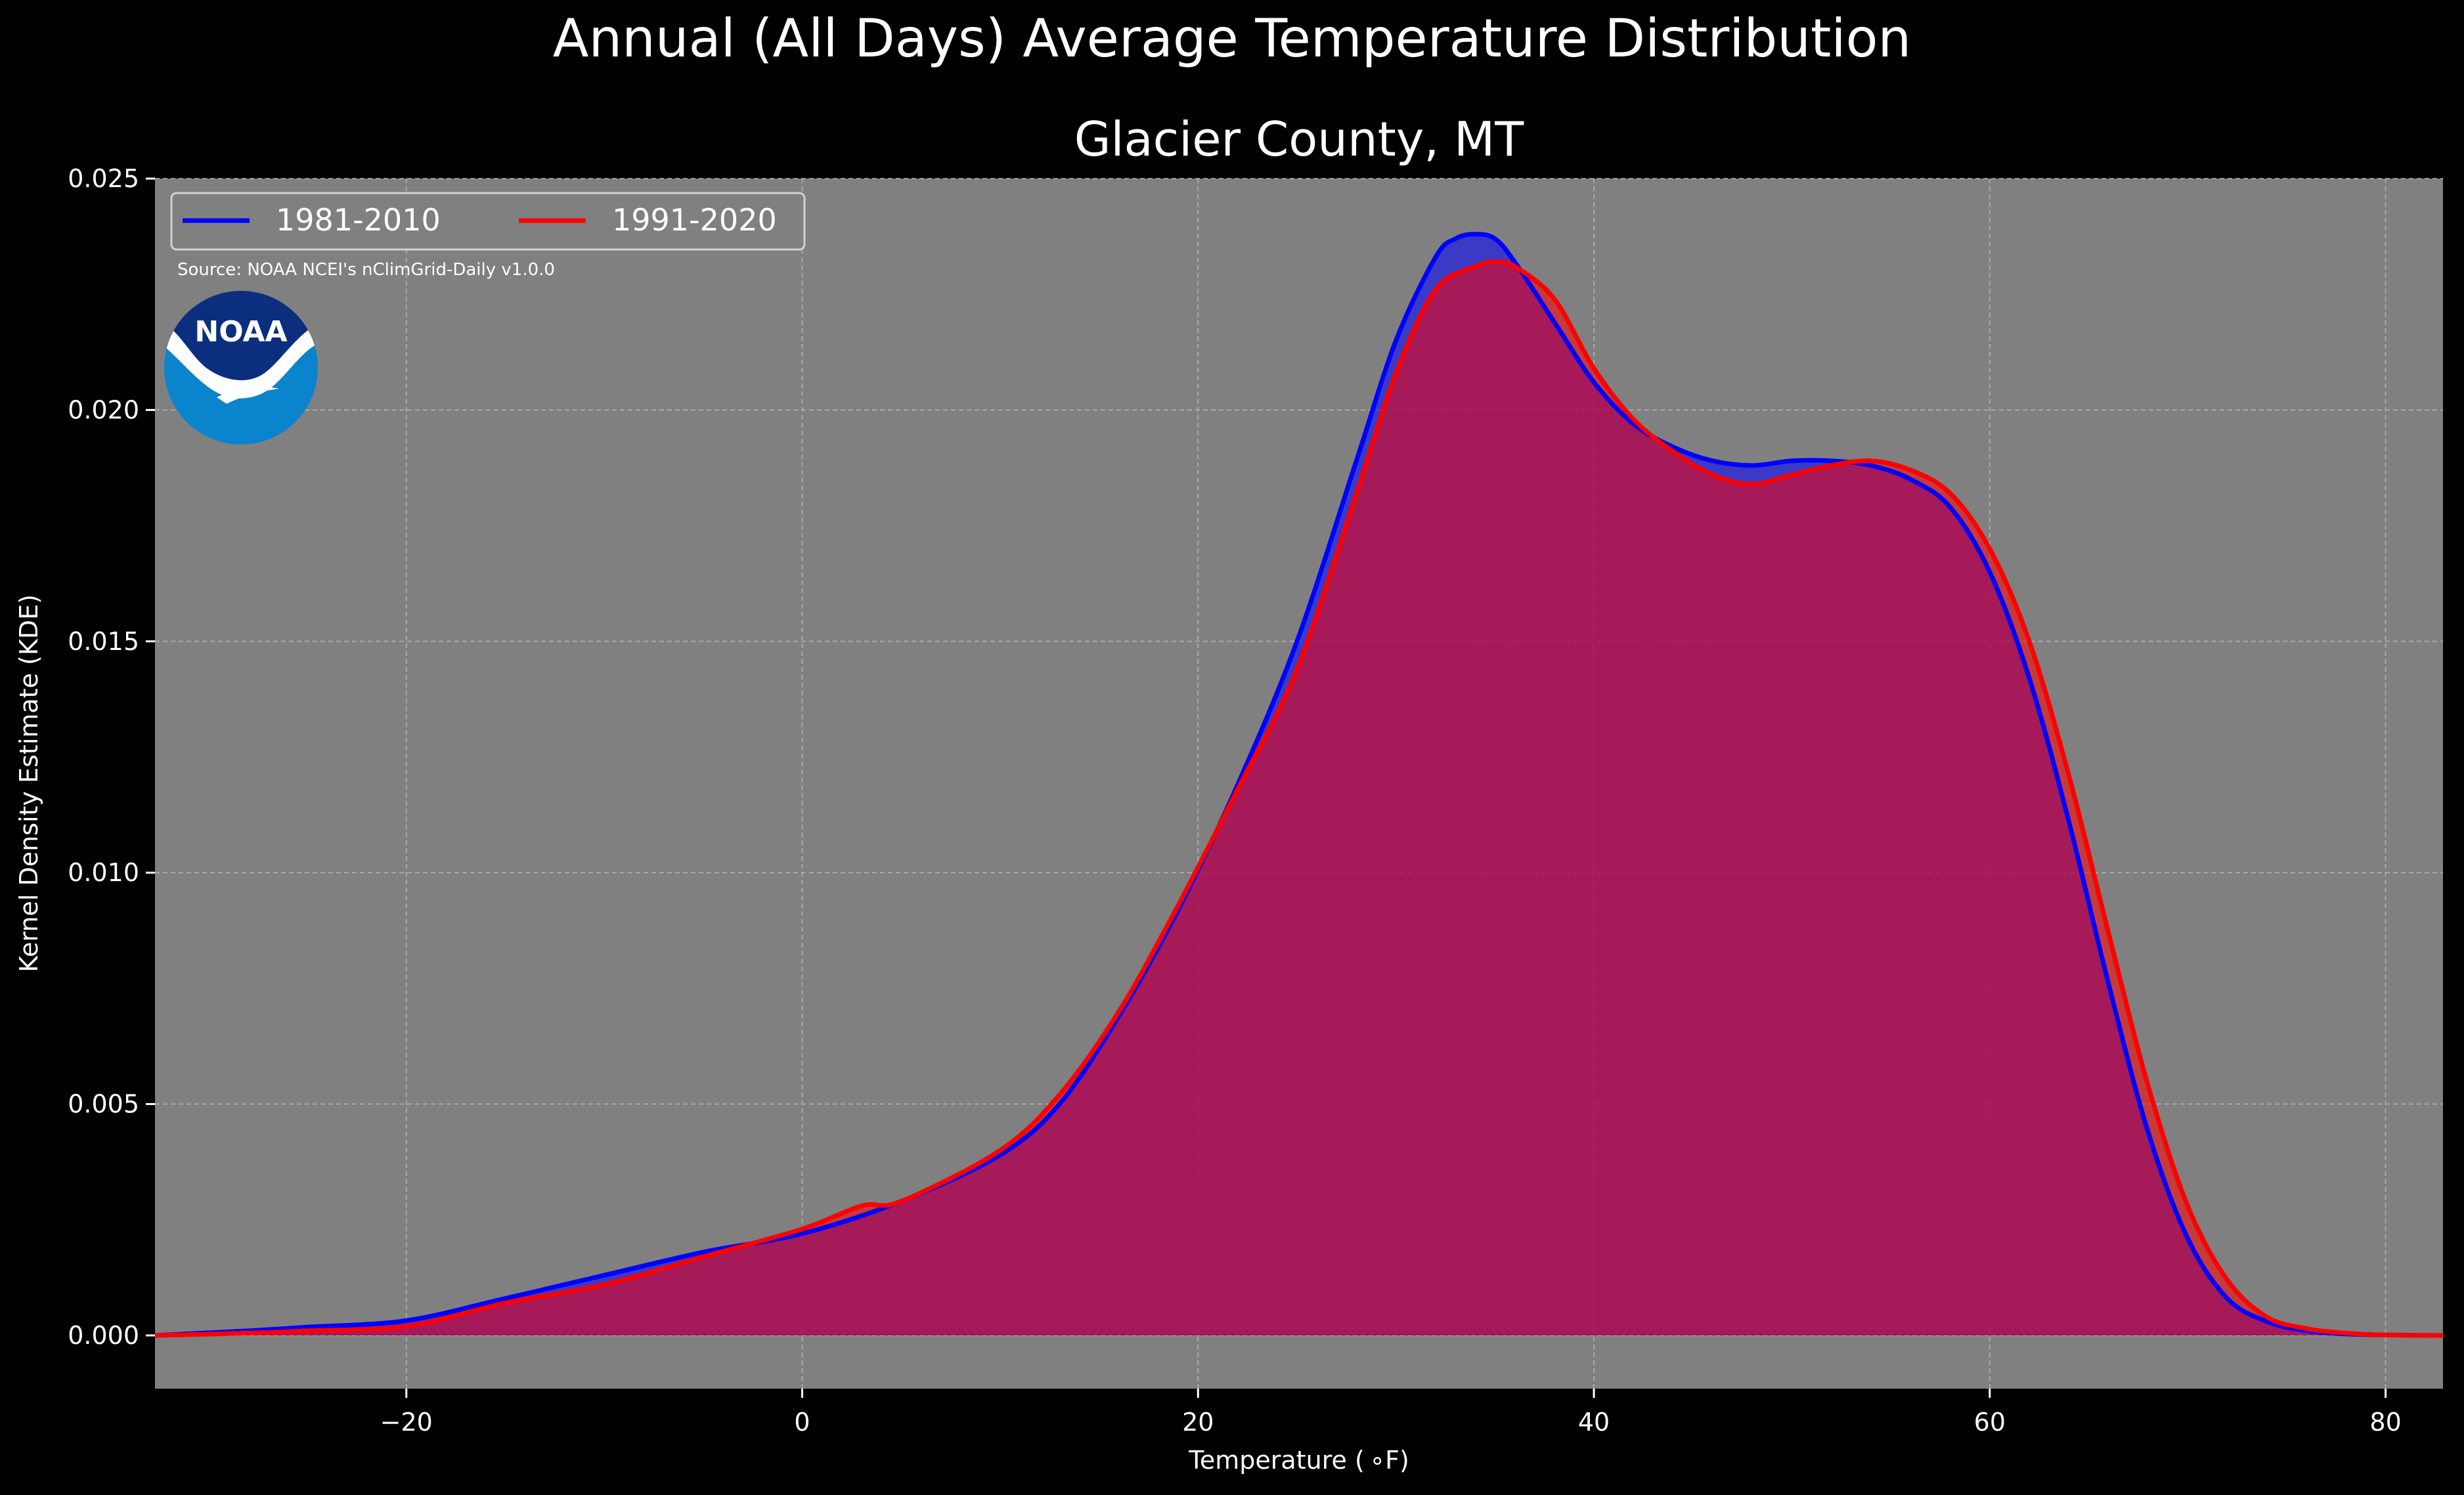 The height and width of the screenshot is (1495, 2464). I want to click on y-tick-label: 0.005, so click(103, 1104).